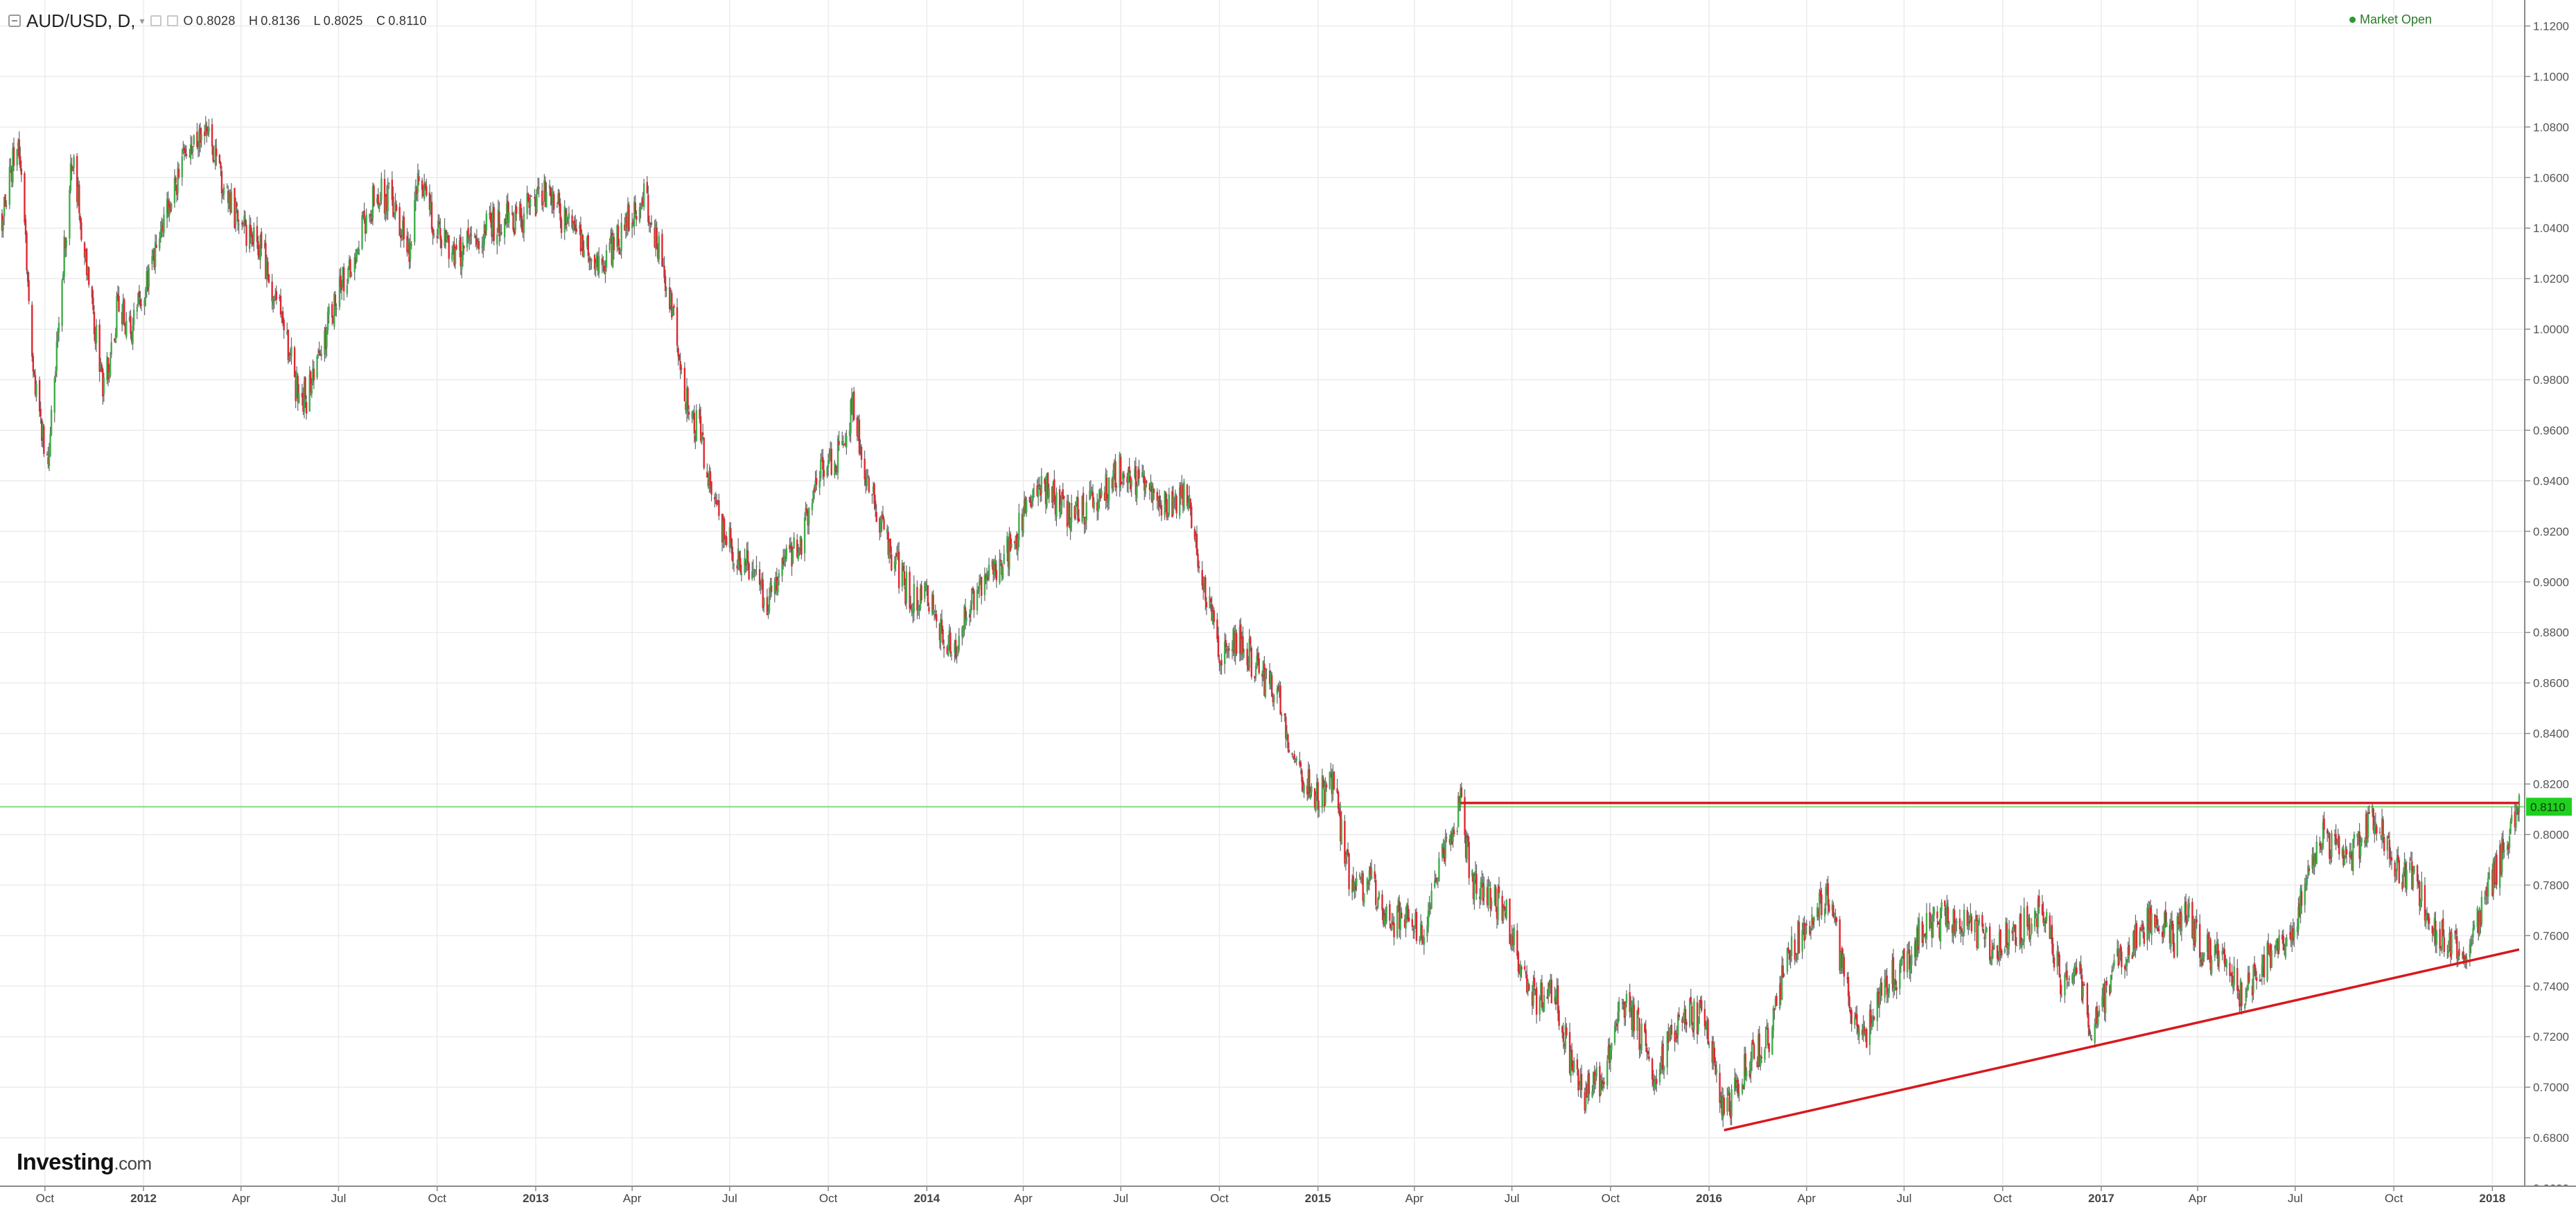 The height and width of the screenshot is (1207, 2576). What do you see at coordinates (142, 20) in the screenshot?
I see `chevron-down-icon: ▾` at bounding box center [142, 20].